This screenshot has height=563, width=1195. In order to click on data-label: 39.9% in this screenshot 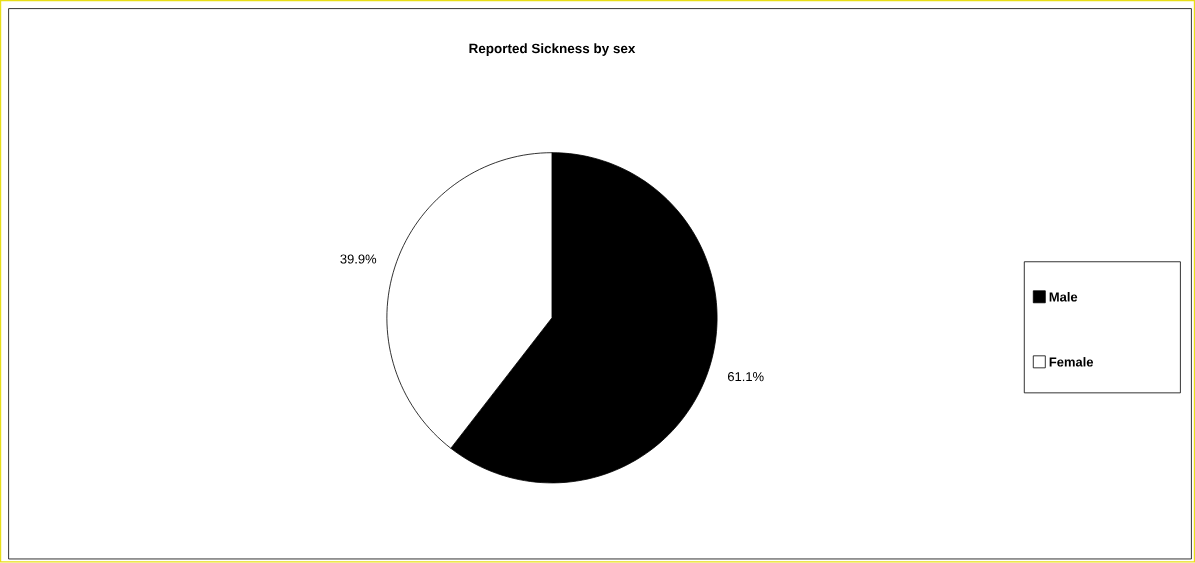, I will do `click(358, 259)`.